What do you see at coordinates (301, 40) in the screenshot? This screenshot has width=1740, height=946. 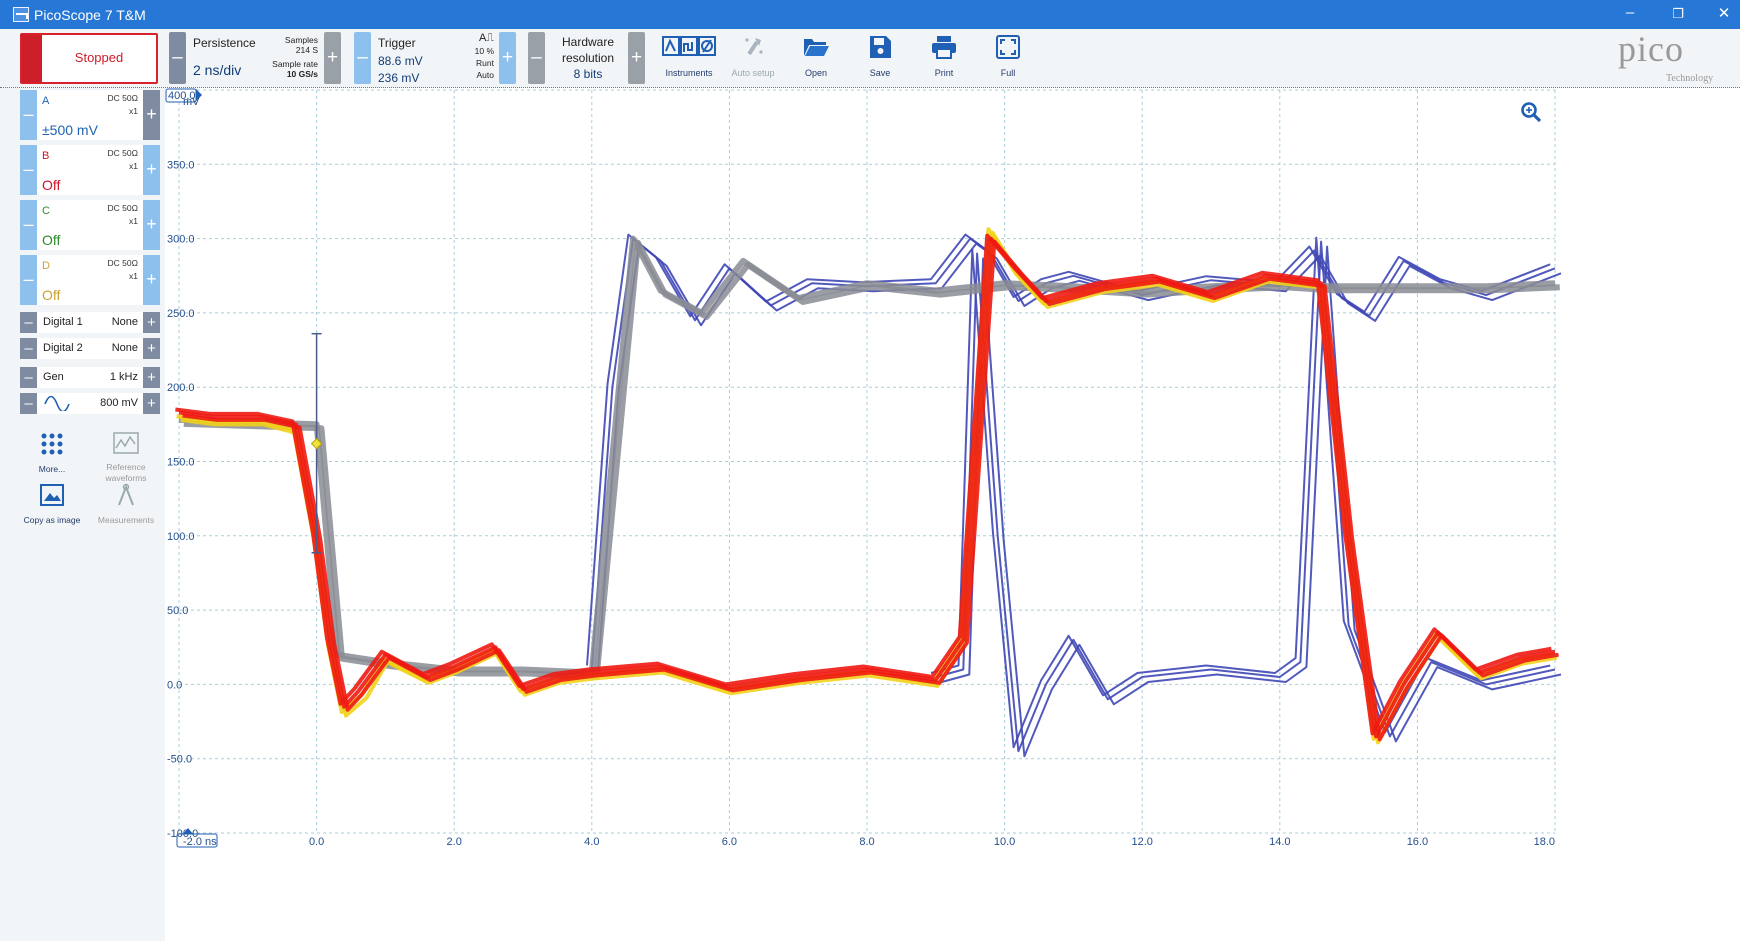 I see `samples-label: Samples` at bounding box center [301, 40].